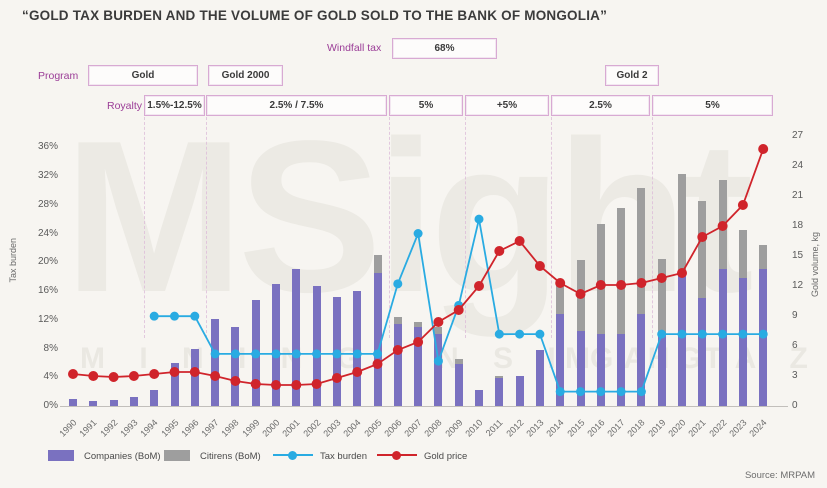  I want to click on x-axis-line, so click(424, 406).